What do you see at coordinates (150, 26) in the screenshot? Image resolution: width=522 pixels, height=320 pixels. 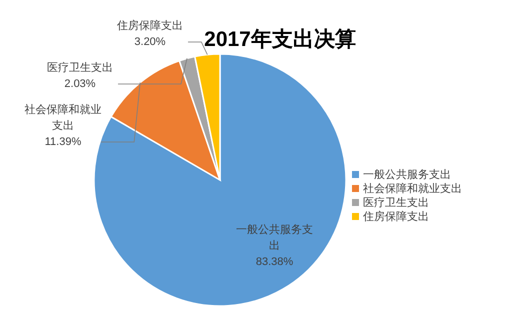 I see `slice-label: 住房保障支出` at bounding box center [150, 26].